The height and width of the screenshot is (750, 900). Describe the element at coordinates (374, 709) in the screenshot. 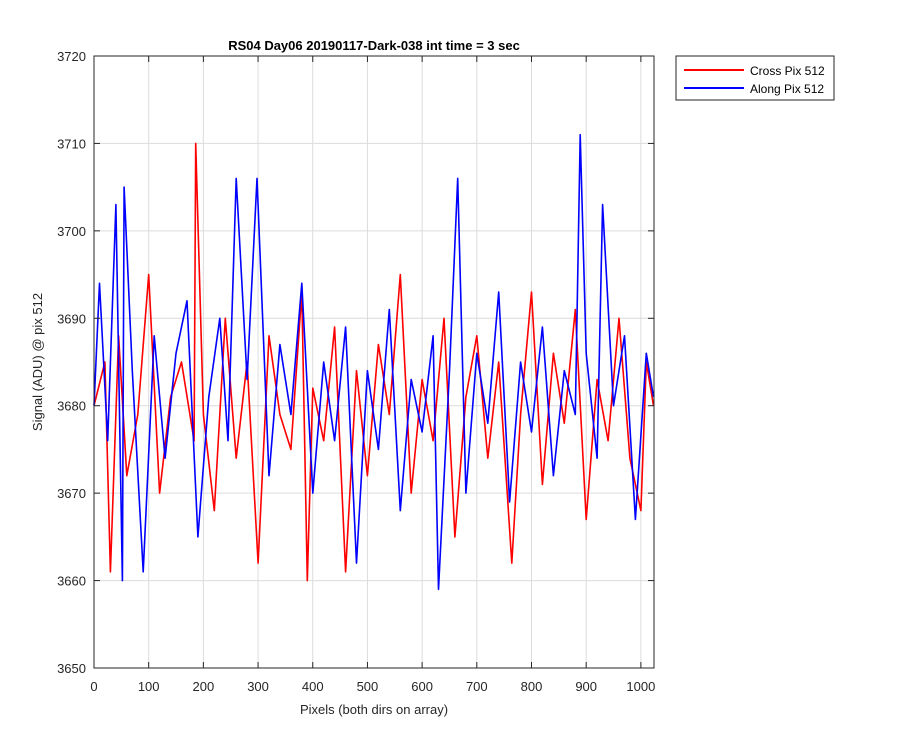

I see `x-axis-label: Pixels (both dirs on array)` at that location.